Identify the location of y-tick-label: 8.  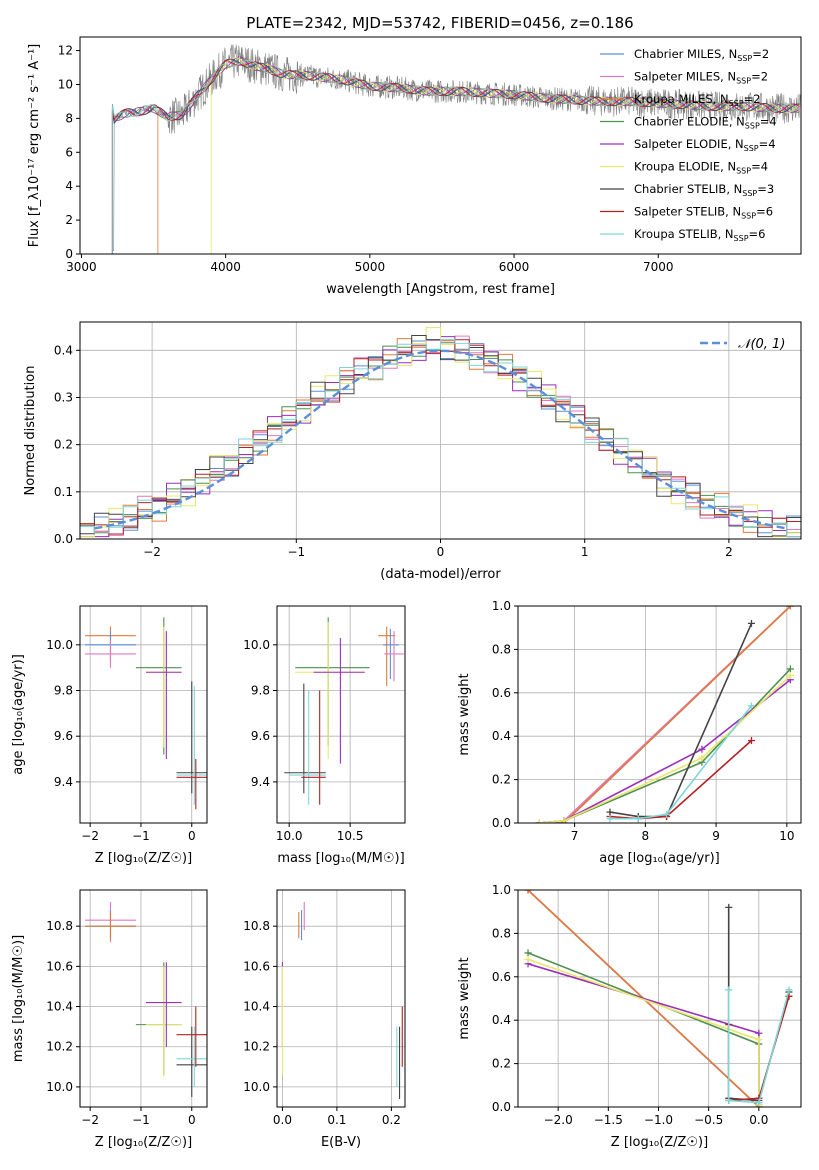
(69, 118).